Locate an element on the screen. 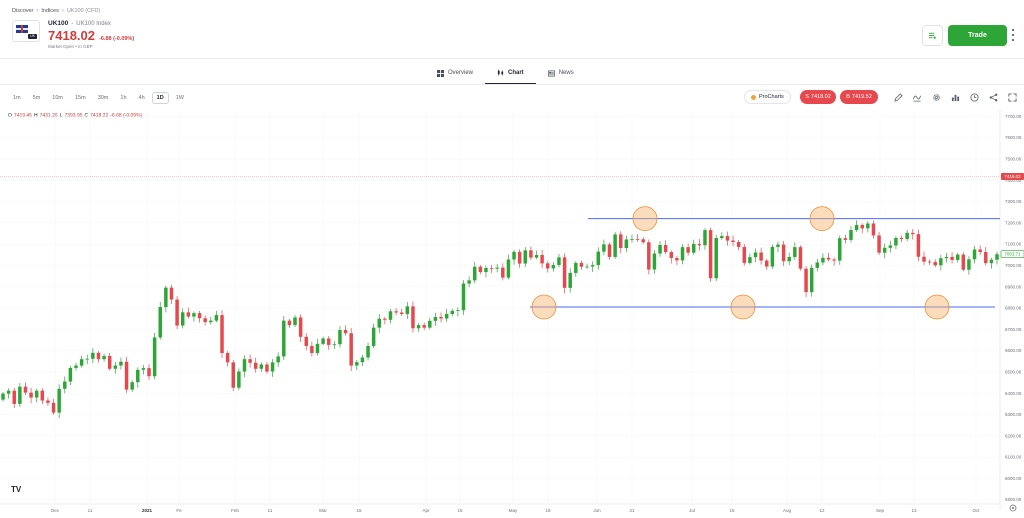 This screenshot has height=518, width=1024. interval-1w: 1W is located at coordinates (179, 98).